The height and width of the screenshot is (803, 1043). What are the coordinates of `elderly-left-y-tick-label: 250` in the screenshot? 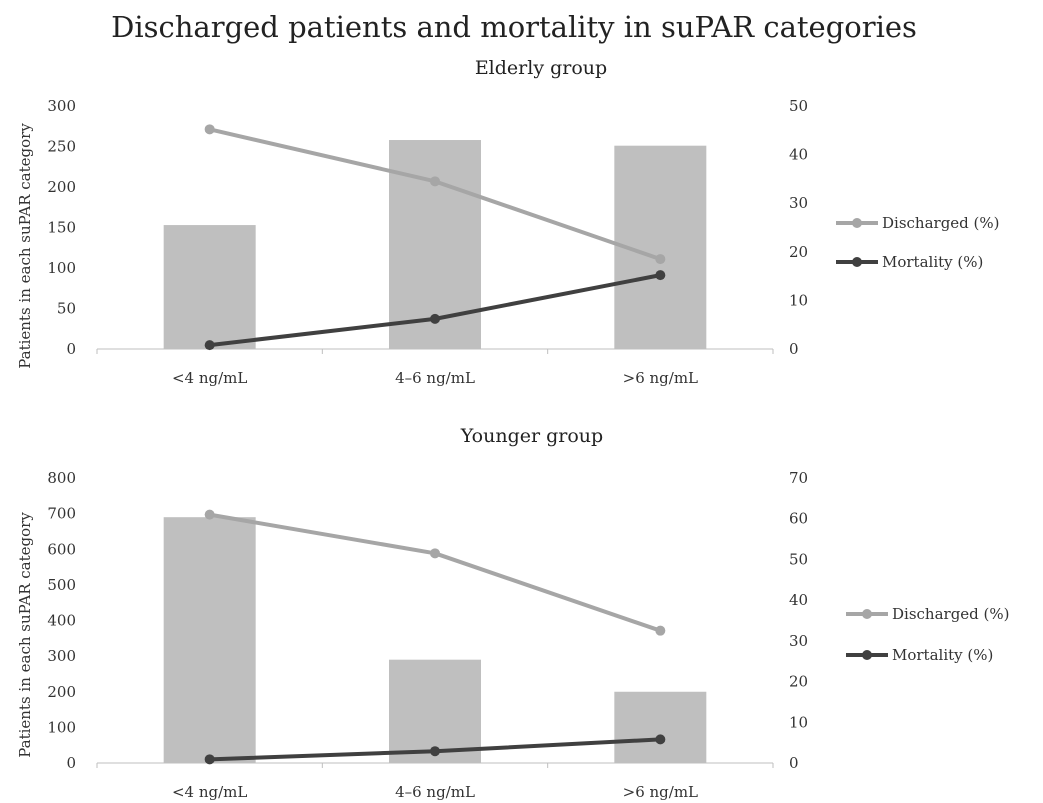 It's located at (61, 147).